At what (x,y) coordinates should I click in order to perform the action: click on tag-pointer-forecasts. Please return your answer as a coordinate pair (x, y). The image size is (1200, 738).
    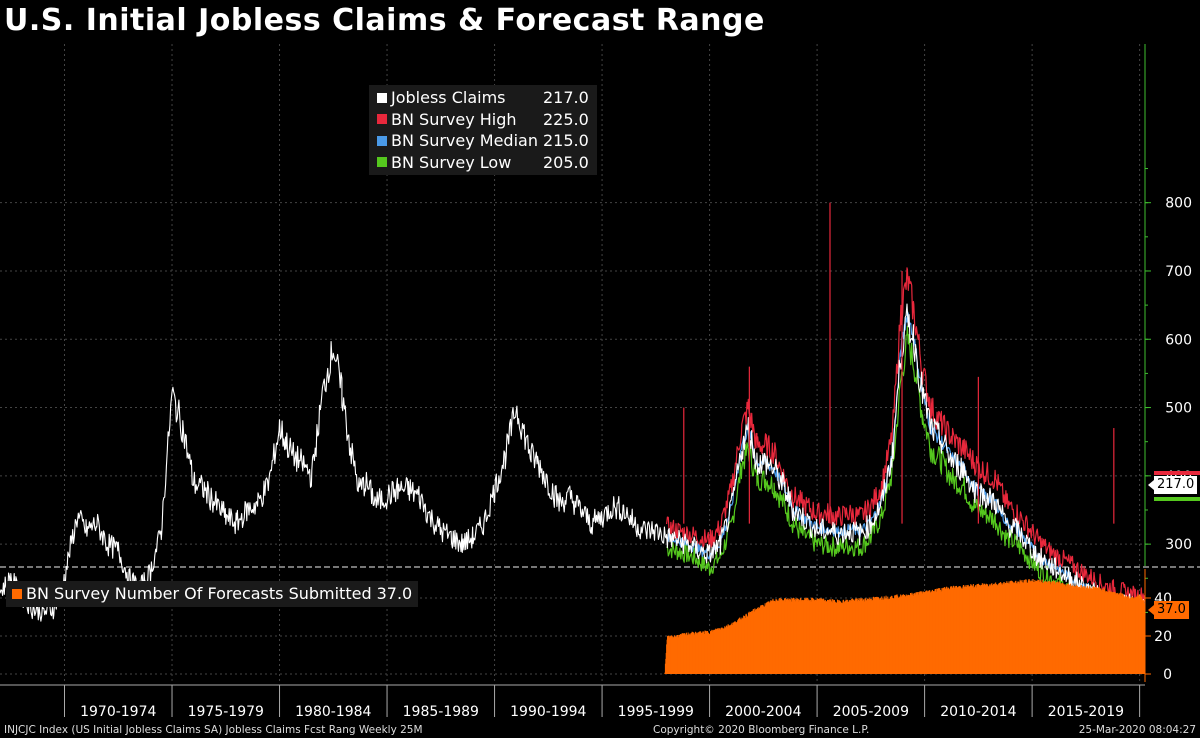
    Looking at the image, I should click on (1151, 610).